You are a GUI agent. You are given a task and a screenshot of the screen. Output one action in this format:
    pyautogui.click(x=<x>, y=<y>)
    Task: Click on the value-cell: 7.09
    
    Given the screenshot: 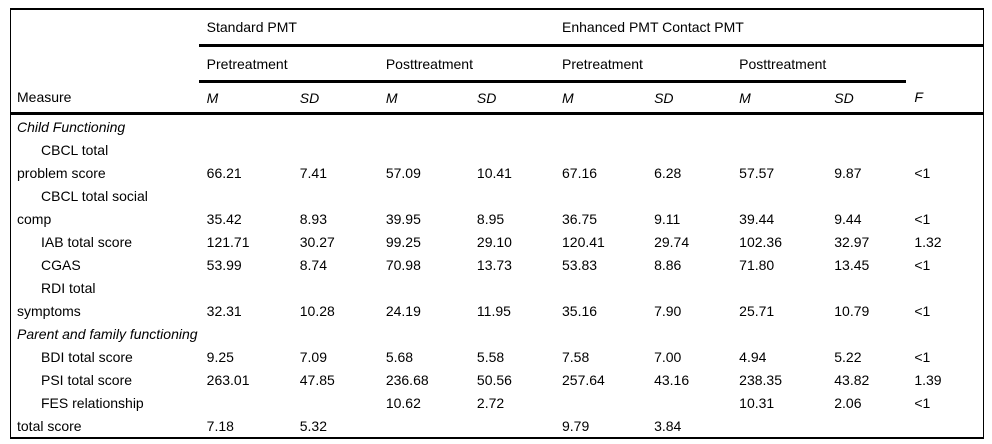 What is the action you would take?
    pyautogui.click(x=313, y=356)
    